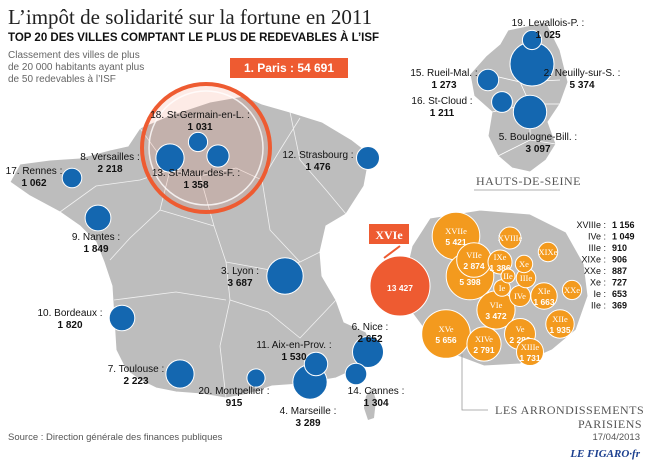 This screenshot has width=650, height=463. What do you see at coordinates (537, 149) in the screenshot?
I see `city-value-boulogne-bill: 3 097` at bounding box center [537, 149].